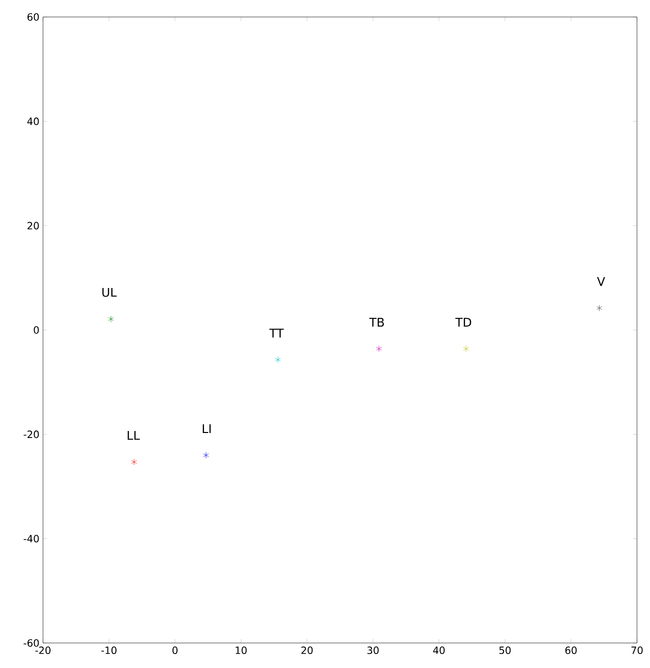 Image resolution: width=650 pixels, height=668 pixels. I want to click on x-tick-label: 20, so click(307, 650).